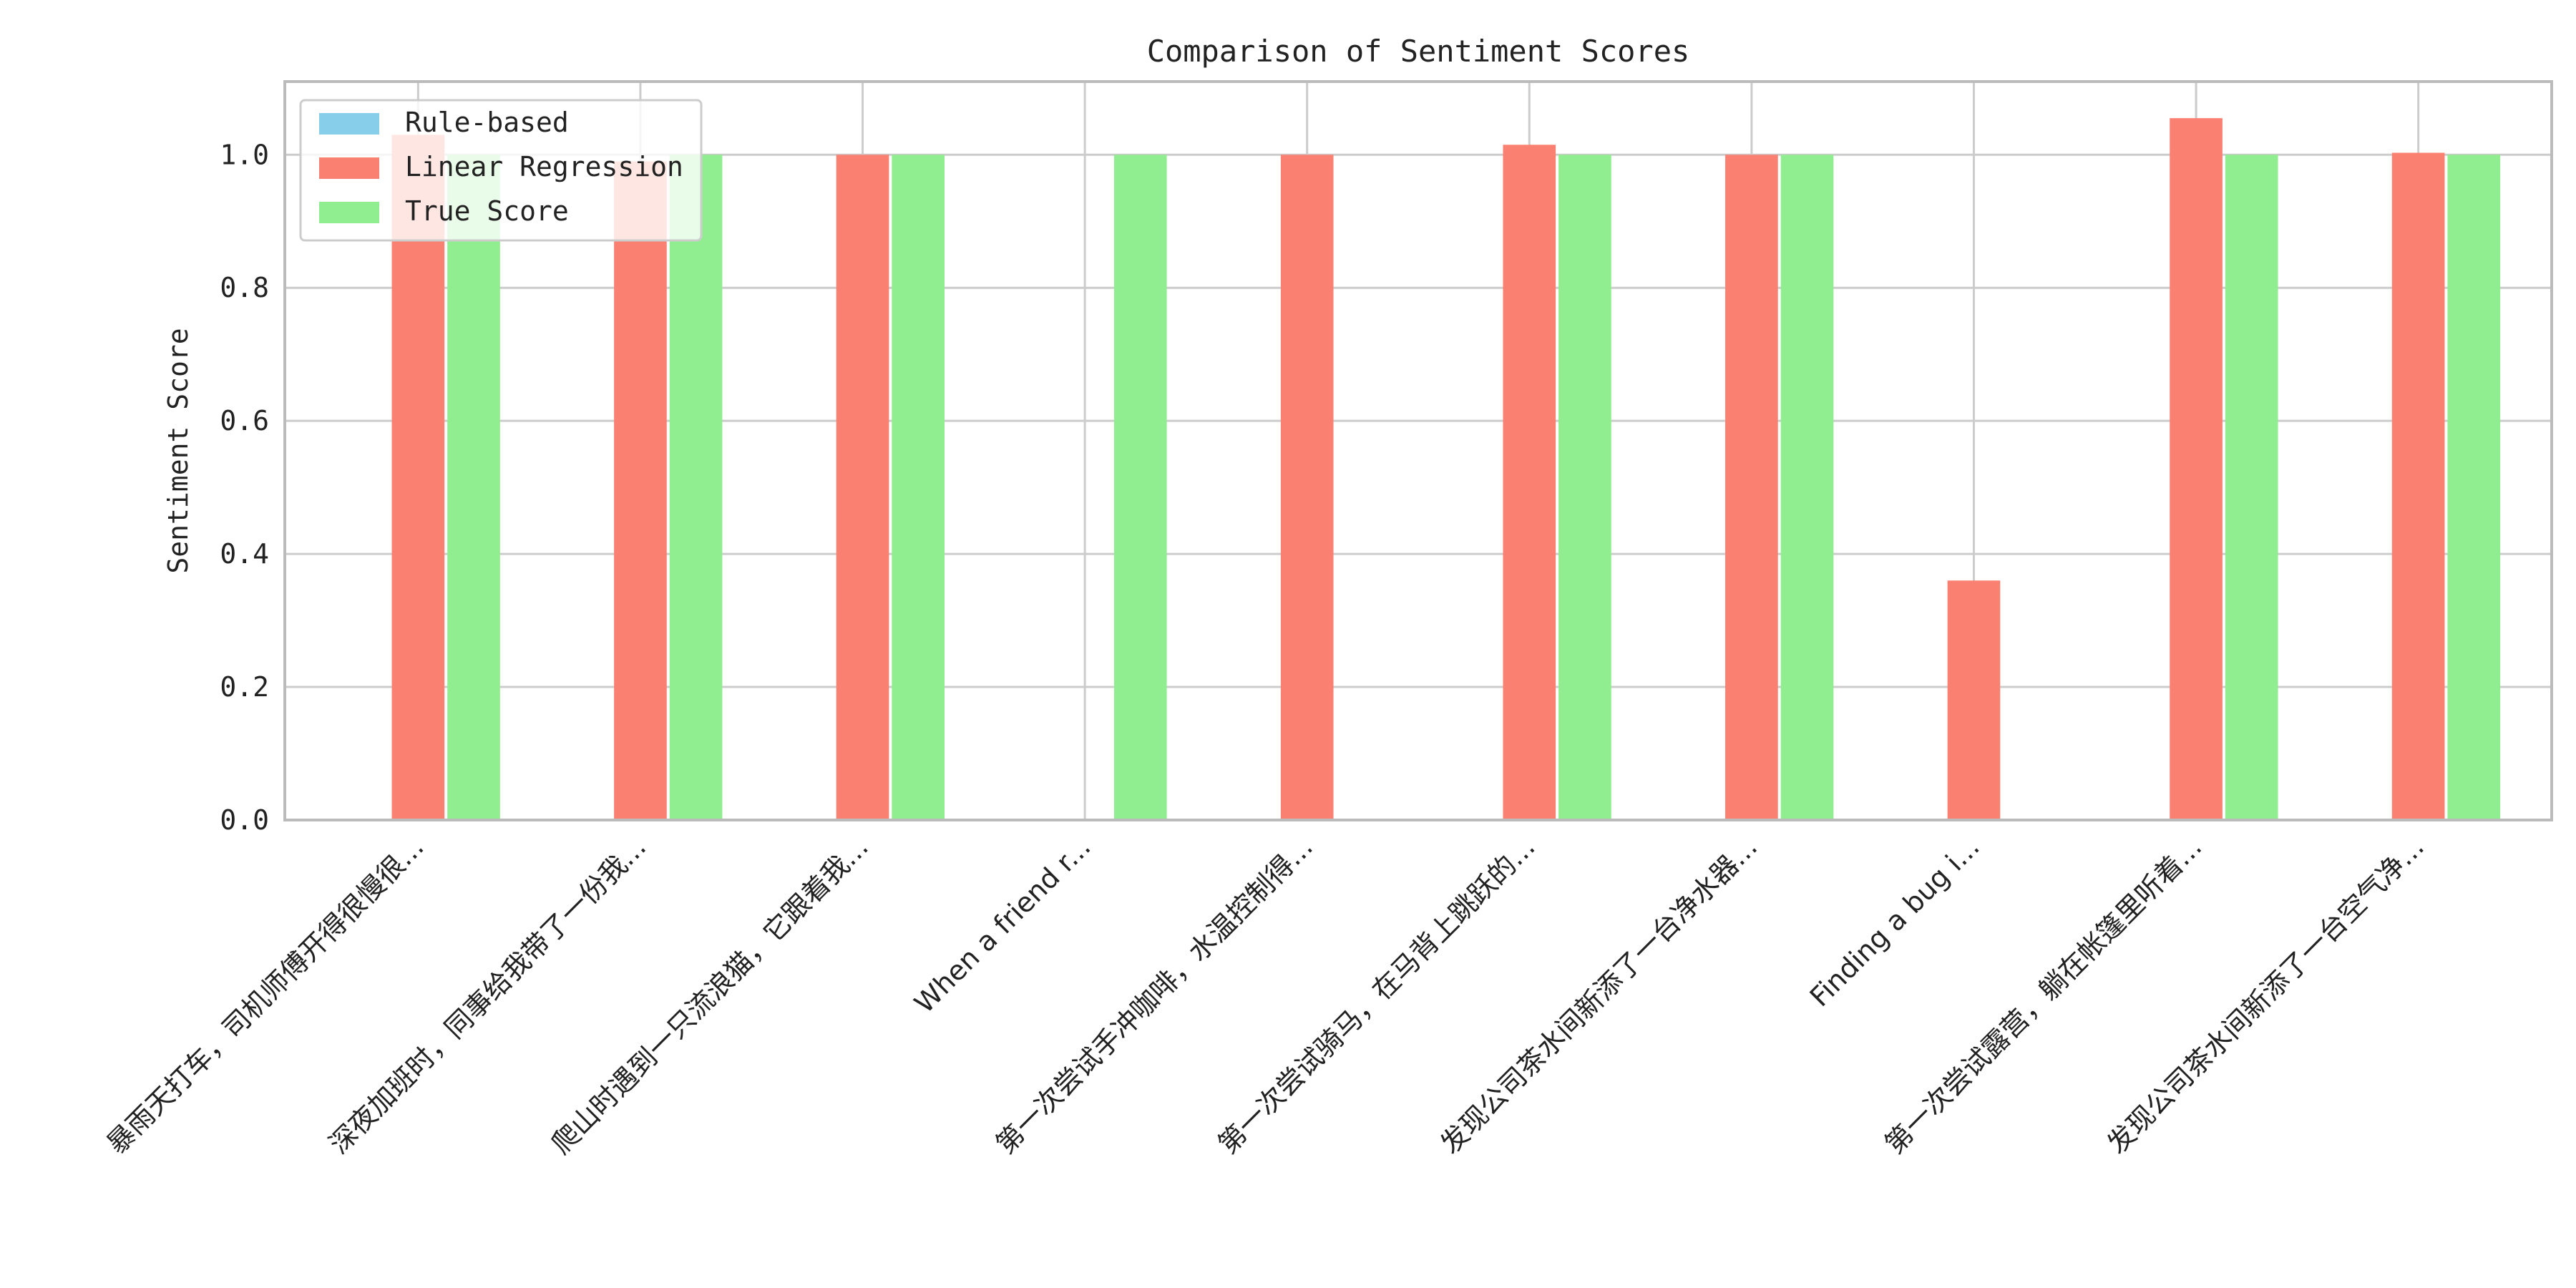 This screenshot has height=1288, width=2576. What do you see at coordinates (1418, 51) in the screenshot?
I see `chart-title: Comparison of Sentiment Scores` at bounding box center [1418, 51].